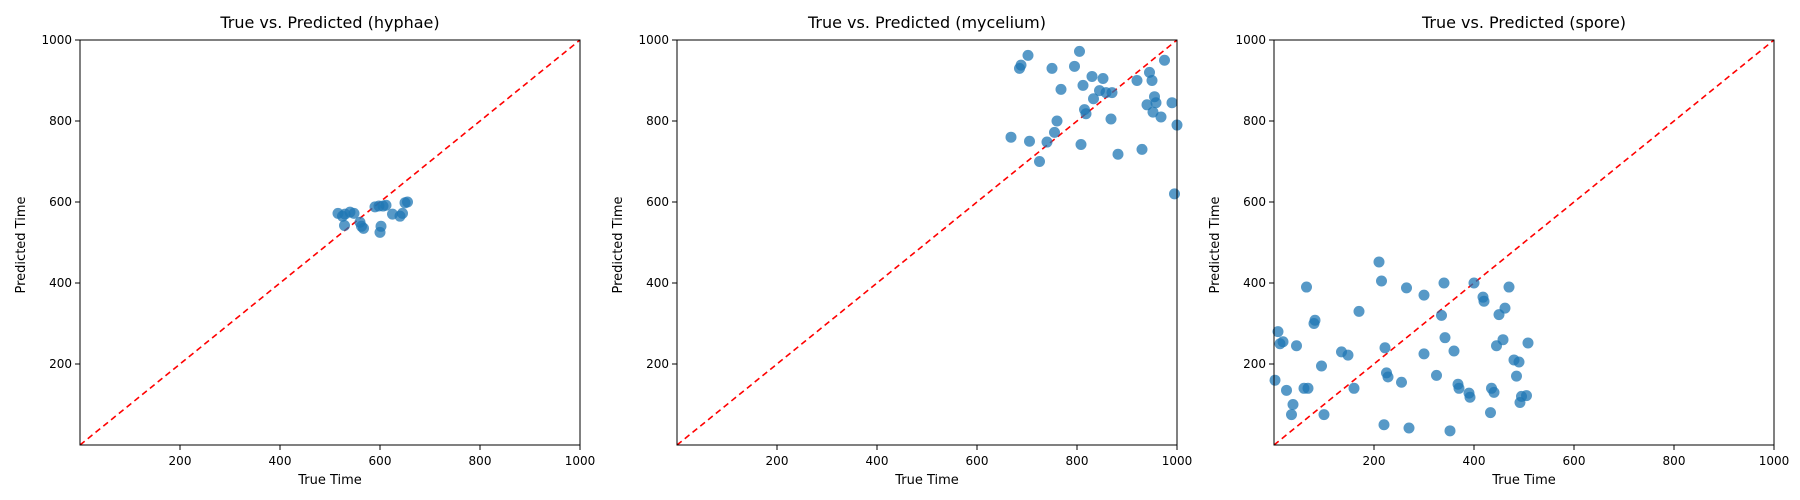 This screenshot has width=1800, height=500. I want to click on chart-title: True vs. Predicted (hyphae), so click(329, 22).